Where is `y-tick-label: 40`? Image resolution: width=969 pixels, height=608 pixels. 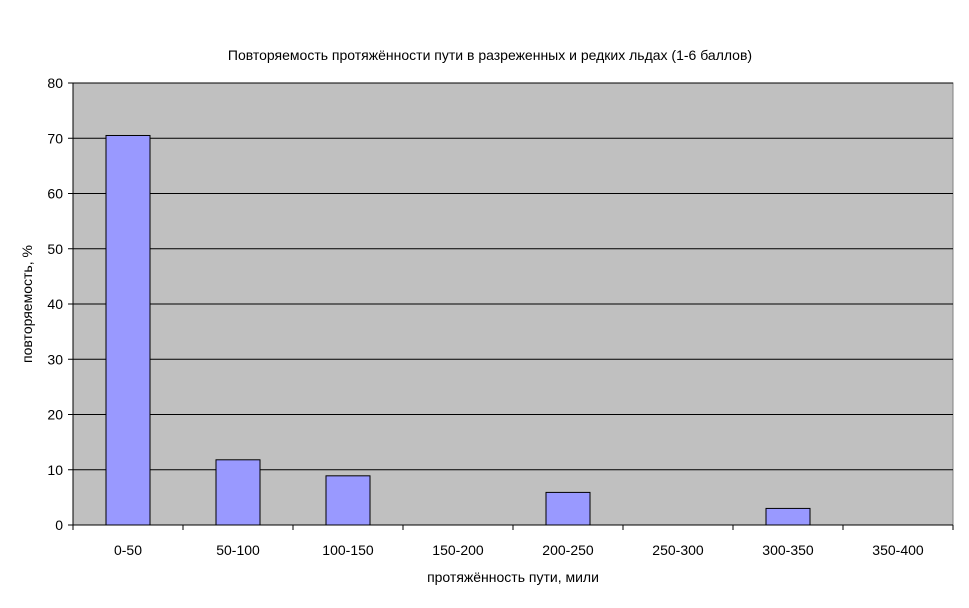 y-tick-label: 40 is located at coordinates (55, 304).